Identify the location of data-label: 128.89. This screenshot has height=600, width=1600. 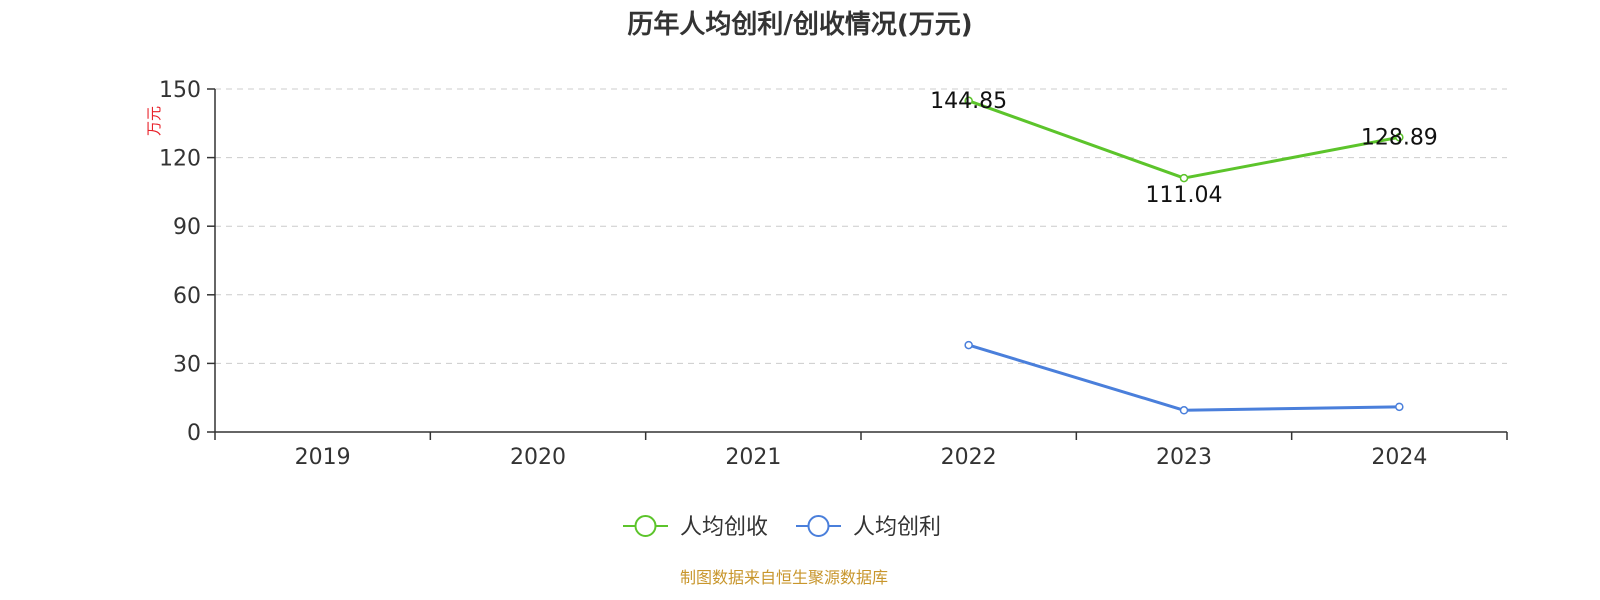
(1399, 137).